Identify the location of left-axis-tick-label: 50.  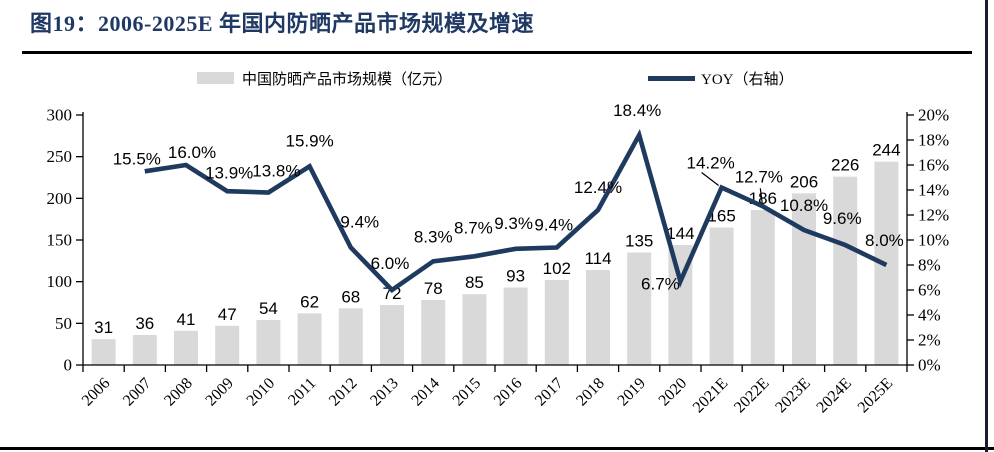
(63, 323).